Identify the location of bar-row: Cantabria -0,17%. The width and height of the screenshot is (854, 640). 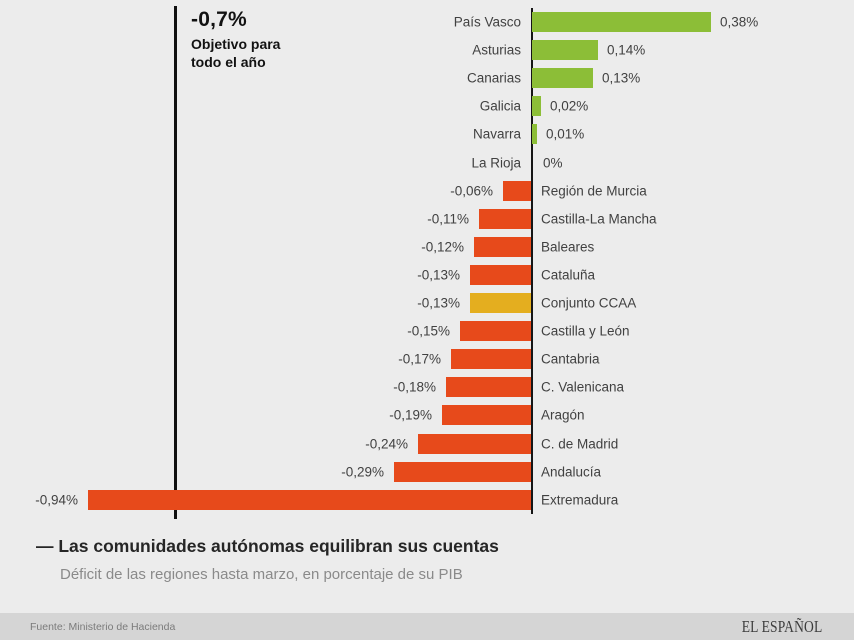
(427, 359).